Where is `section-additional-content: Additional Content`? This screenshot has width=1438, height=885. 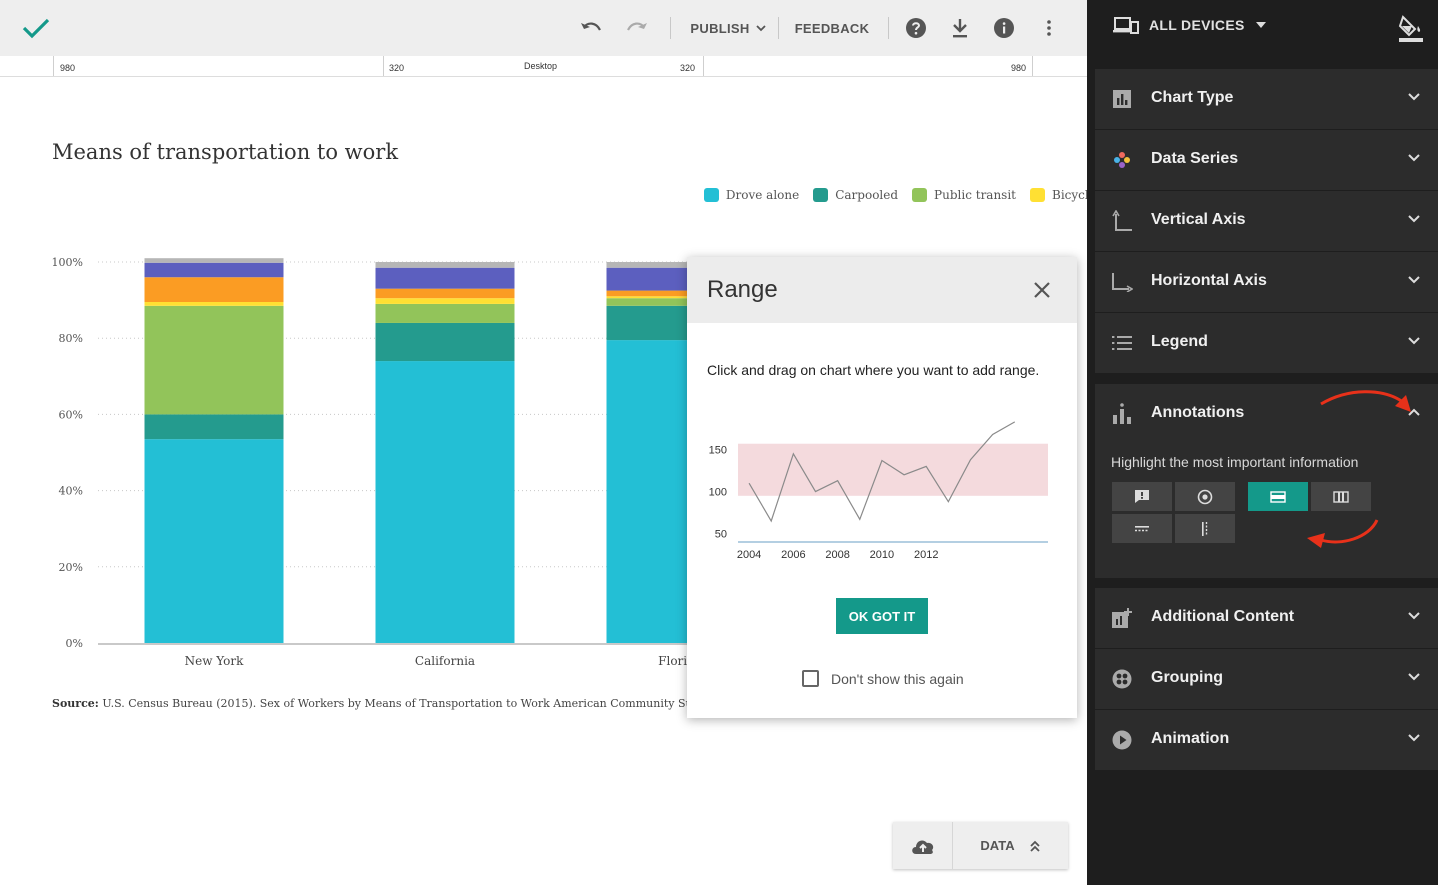
section-additional-content: Additional Content is located at coordinates (1266, 618).